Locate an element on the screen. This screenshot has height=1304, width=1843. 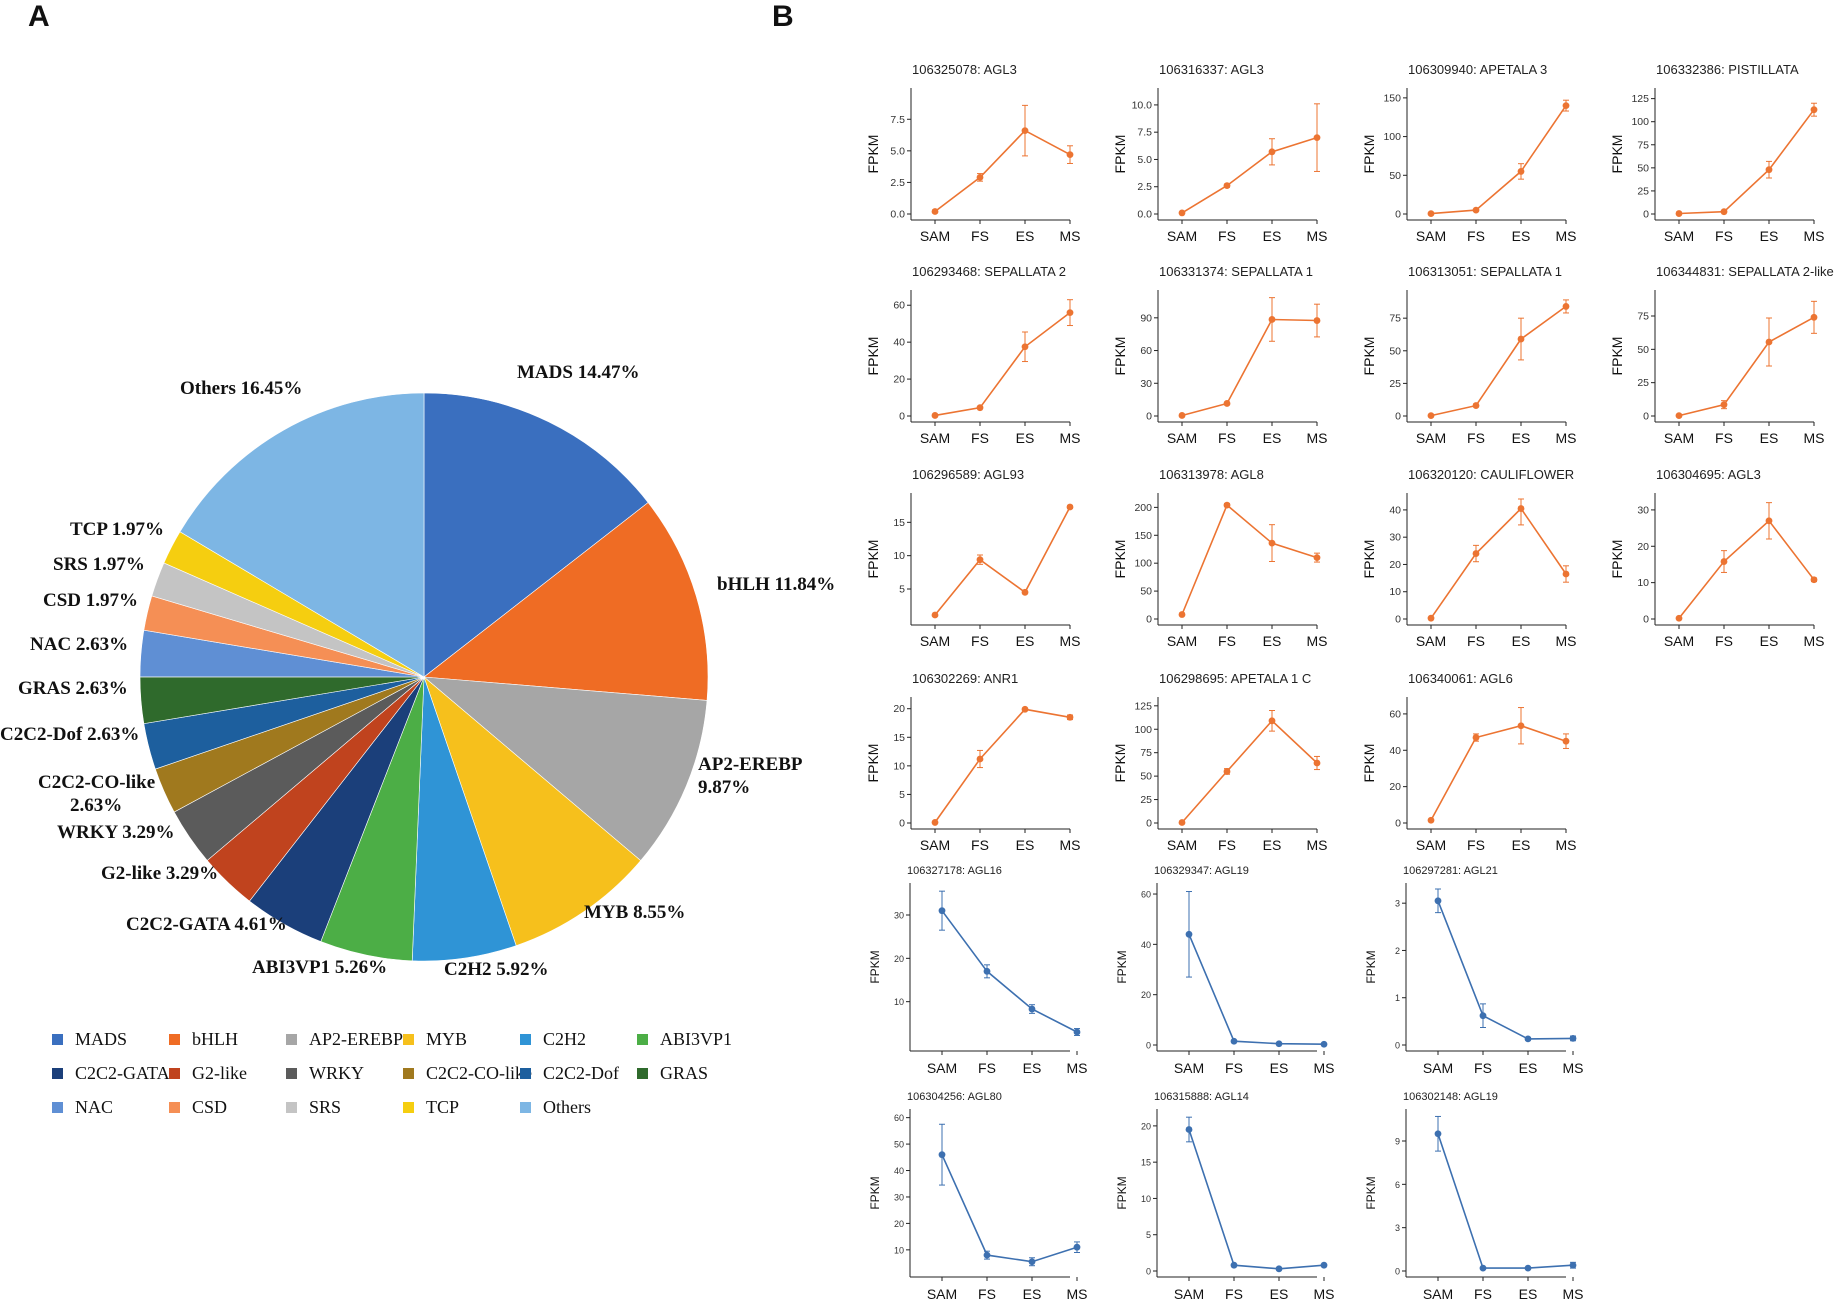
legend-label: C2C2-GATA is located at coordinates (122, 1072).